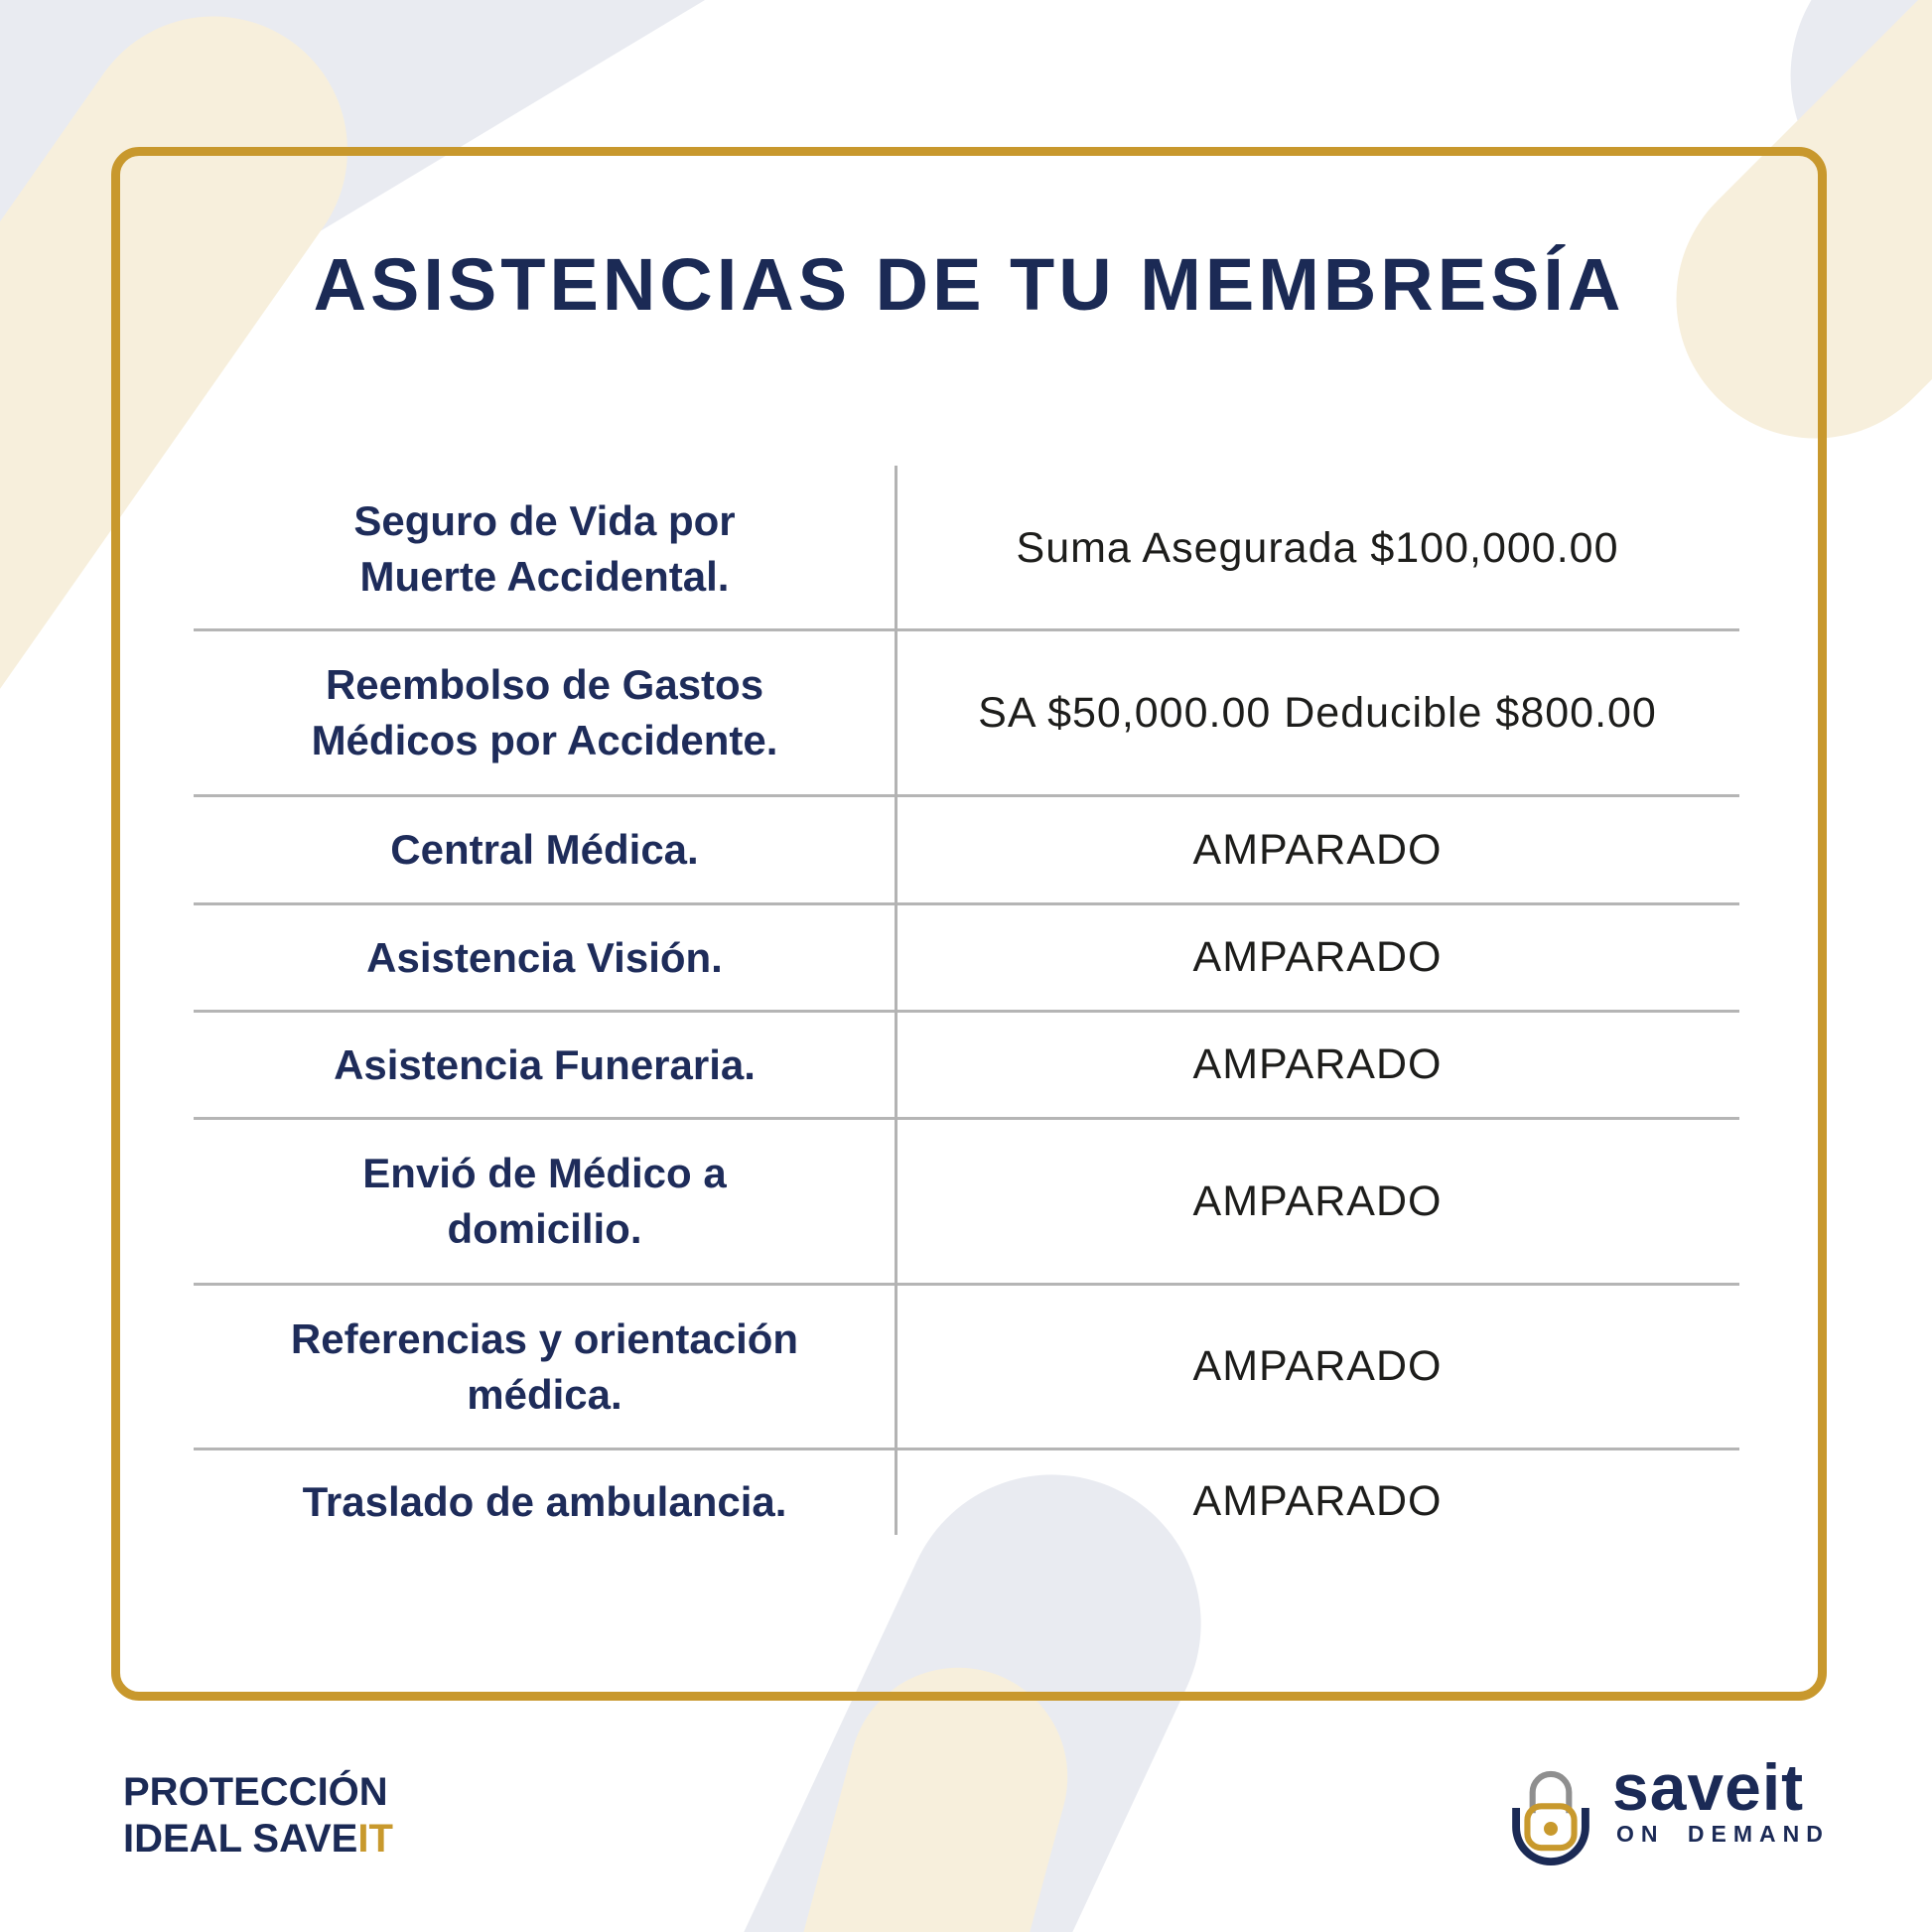  I want to click on table-row: Central Médica. AMPARADO, so click(967, 848).